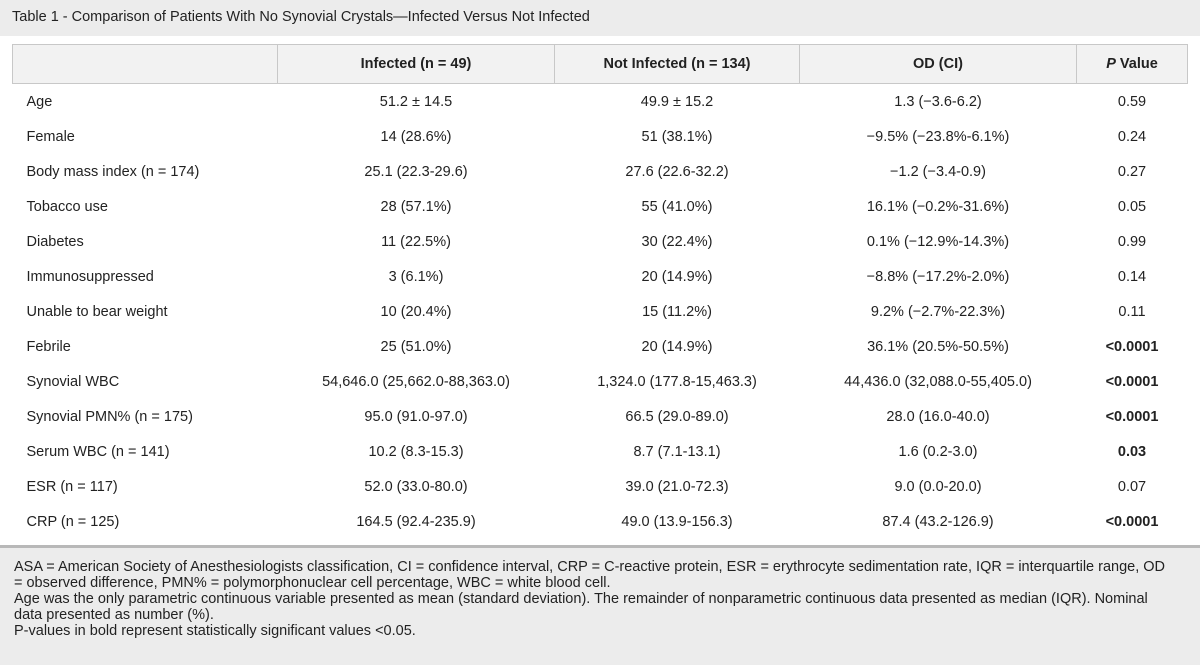  I want to click on od-ci-cell: 87.4 (43.2-126.9), so click(938, 521).